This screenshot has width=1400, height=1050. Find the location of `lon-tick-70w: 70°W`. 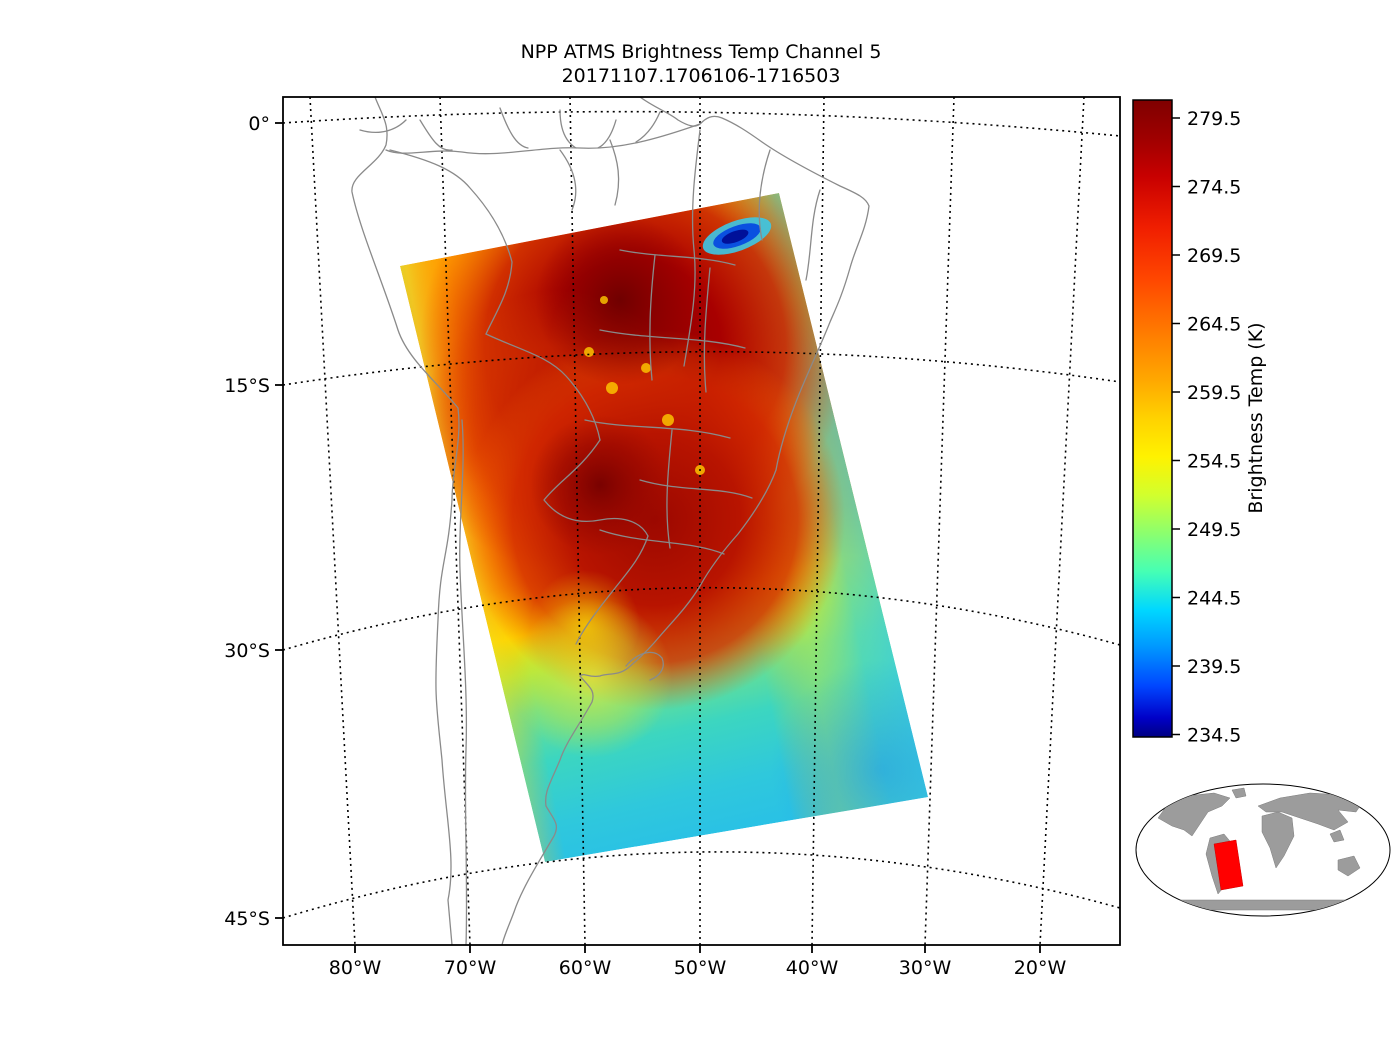

lon-tick-70w: 70°W is located at coordinates (470, 968).